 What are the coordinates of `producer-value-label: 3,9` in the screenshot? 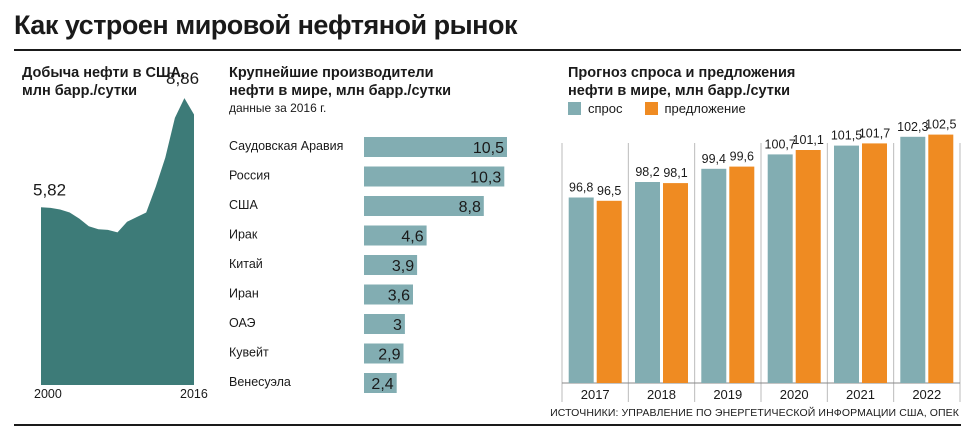 It's located at (403, 266).